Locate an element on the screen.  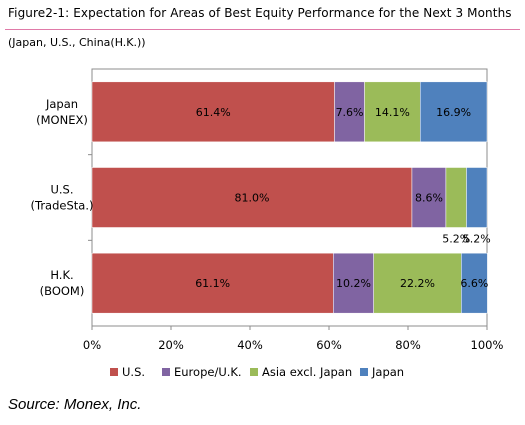
source-note: Source: Monex, Inc. is located at coordinates (75, 404).